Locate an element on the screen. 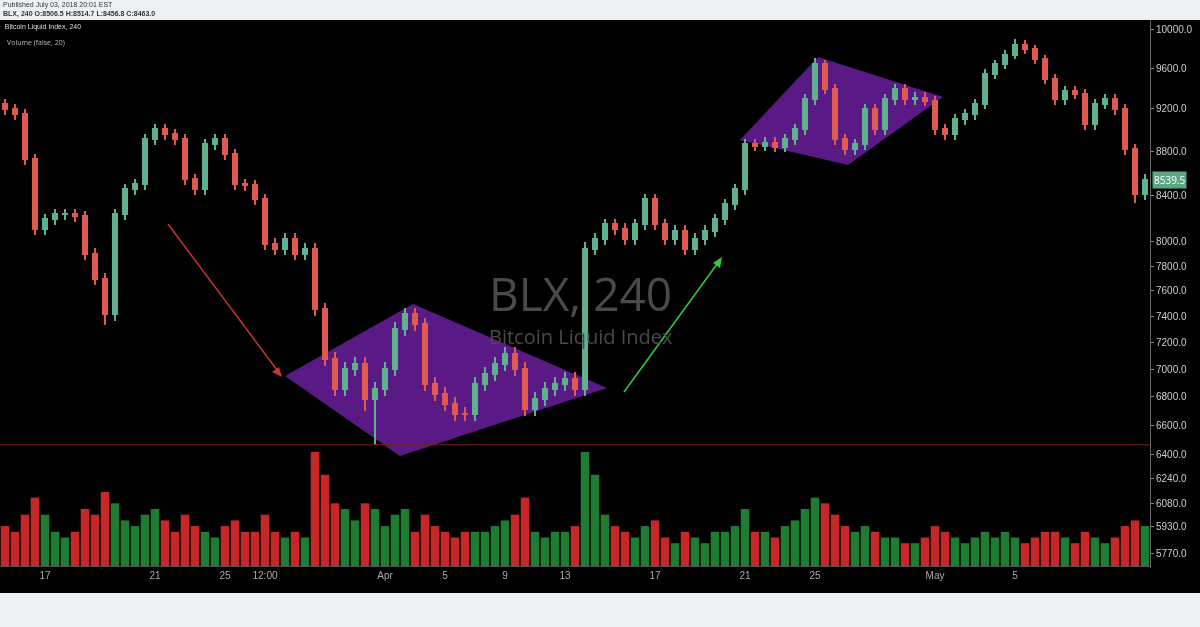 The width and height of the screenshot is (1200, 627). y-tick-label: 6800.0 is located at coordinates (1172, 397).